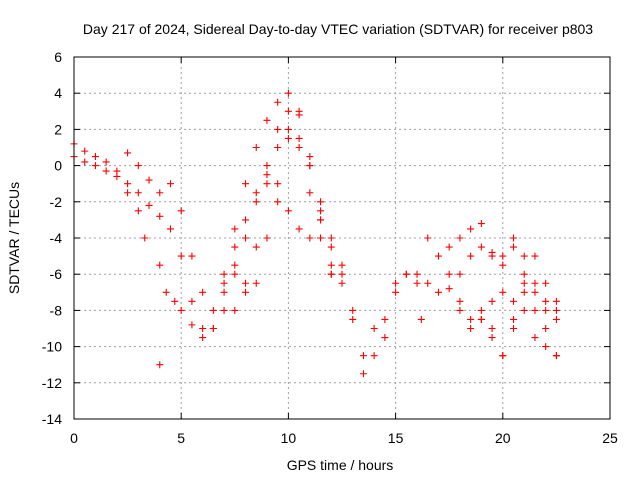 The width and height of the screenshot is (640, 480). What do you see at coordinates (58, 93) in the screenshot?
I see `y-tick-label: 4` at bounding box center [58, 93].